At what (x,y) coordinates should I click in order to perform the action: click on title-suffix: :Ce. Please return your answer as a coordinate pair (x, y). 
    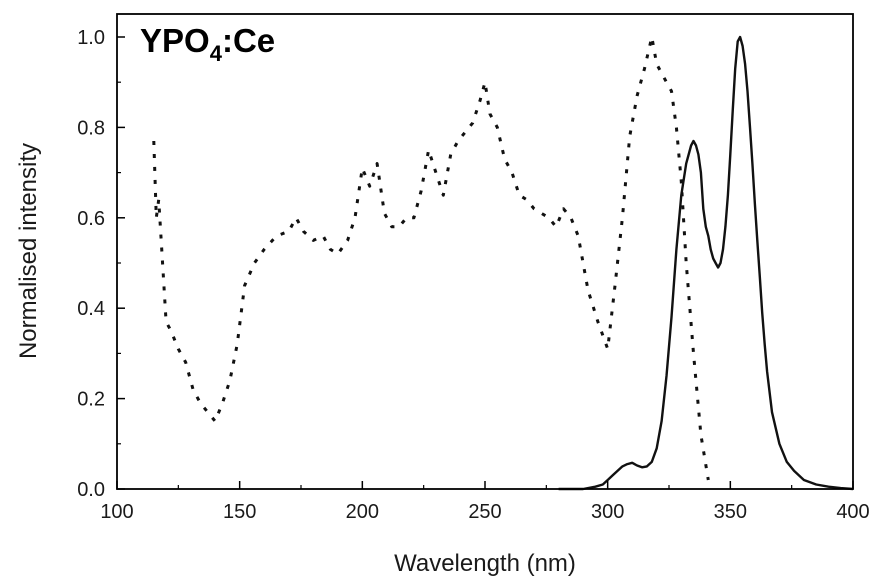
    Looking at the image, I should click on (248, 40).